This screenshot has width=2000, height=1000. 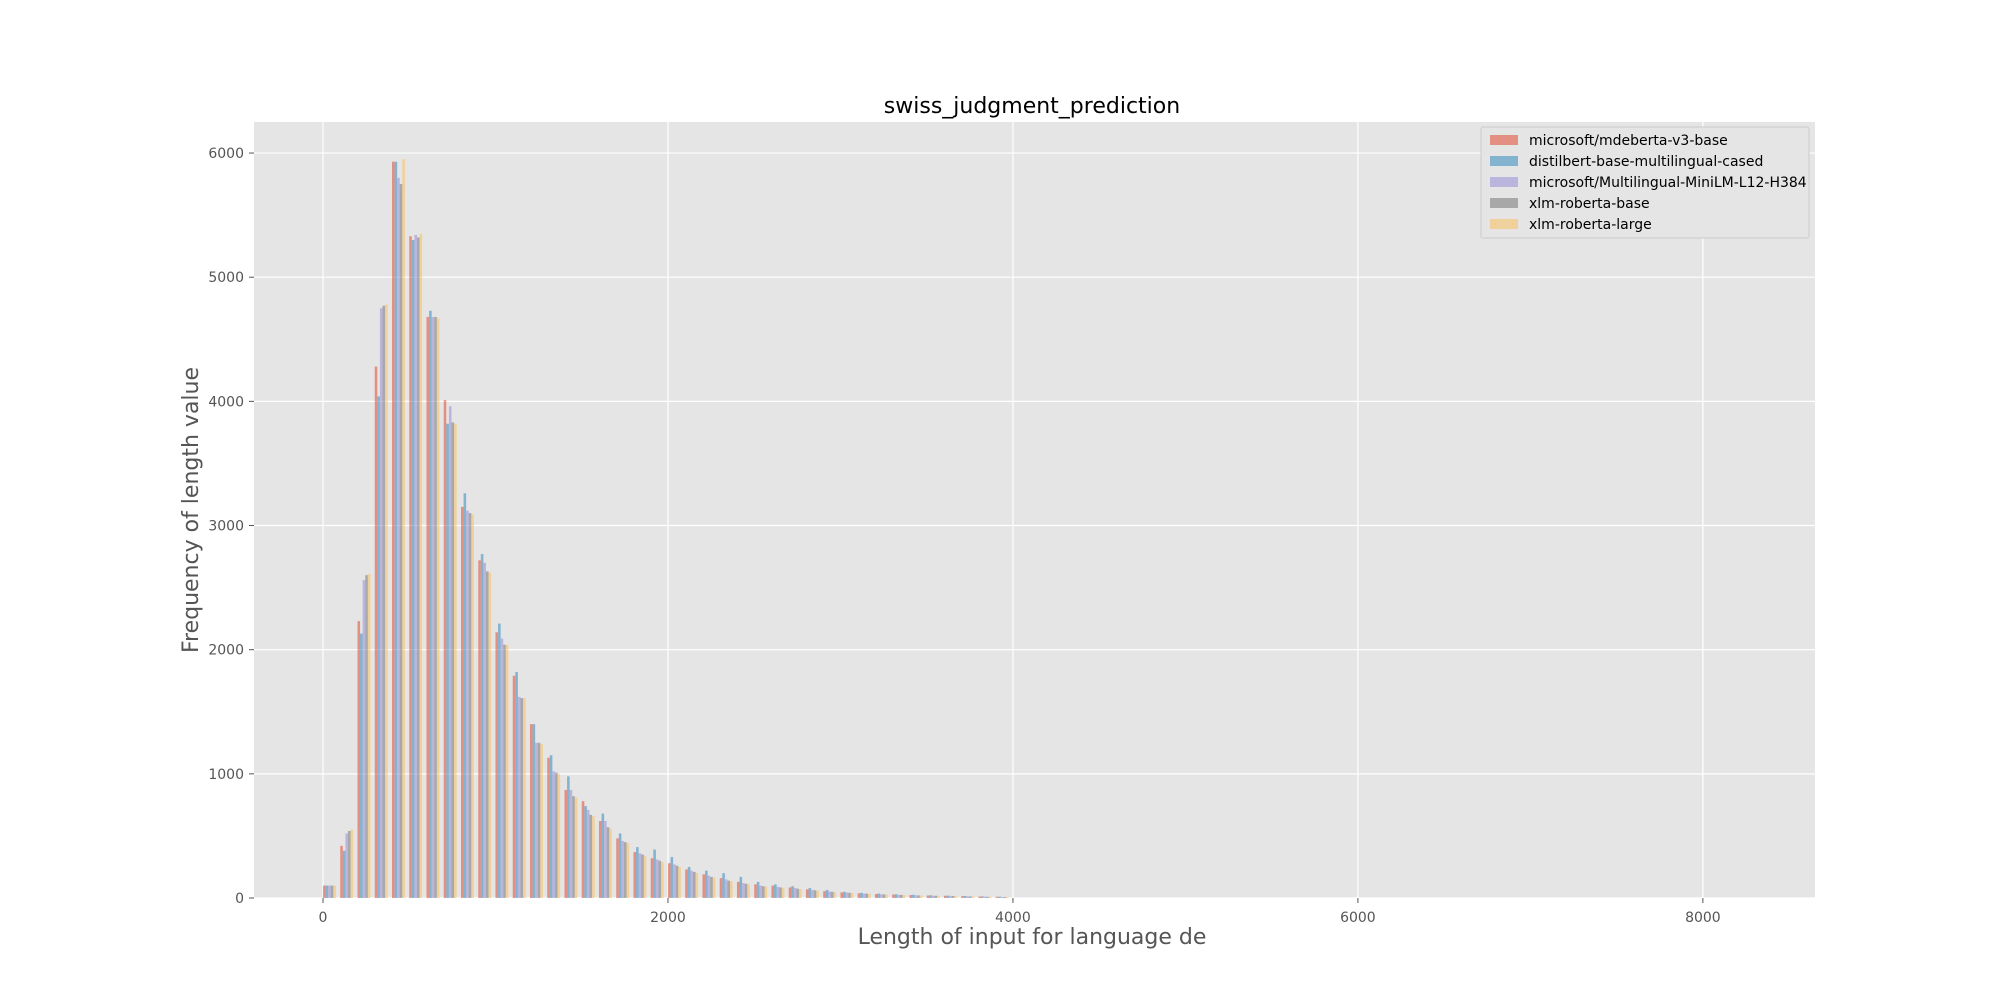 What do you see at coordinates (566, 843) in the screenshot?
I see `bar-s0-b14` at bounding box center [566, 843].